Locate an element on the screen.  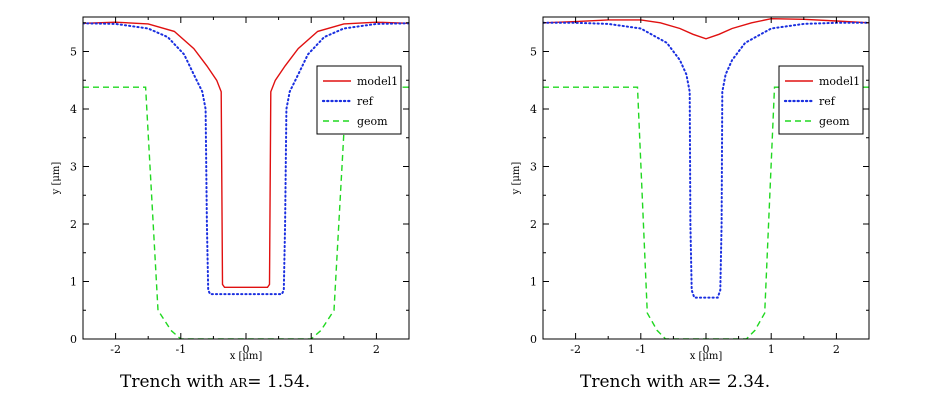
caption-left-prefix: Trench with is located at coordinates (175, 382).